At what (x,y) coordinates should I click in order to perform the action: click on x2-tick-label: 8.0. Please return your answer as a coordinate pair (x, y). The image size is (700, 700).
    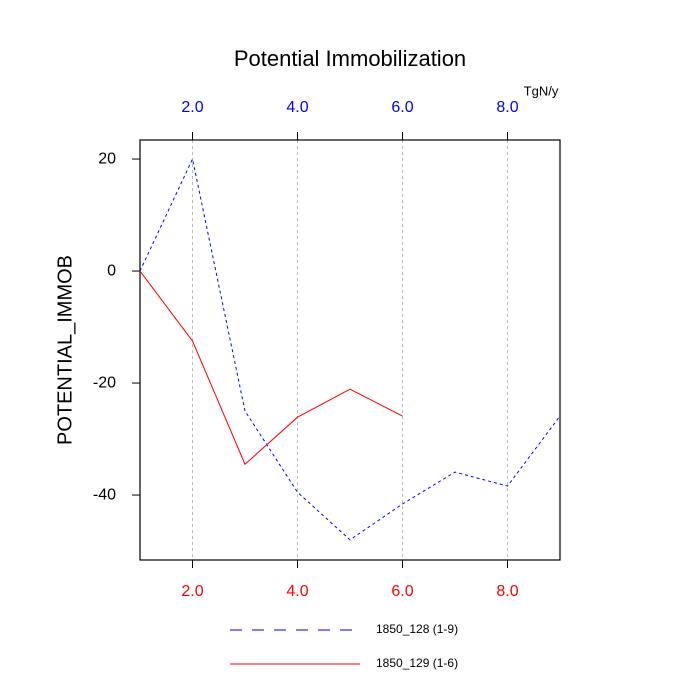
    Looking at the image, I should click on (507, 107).